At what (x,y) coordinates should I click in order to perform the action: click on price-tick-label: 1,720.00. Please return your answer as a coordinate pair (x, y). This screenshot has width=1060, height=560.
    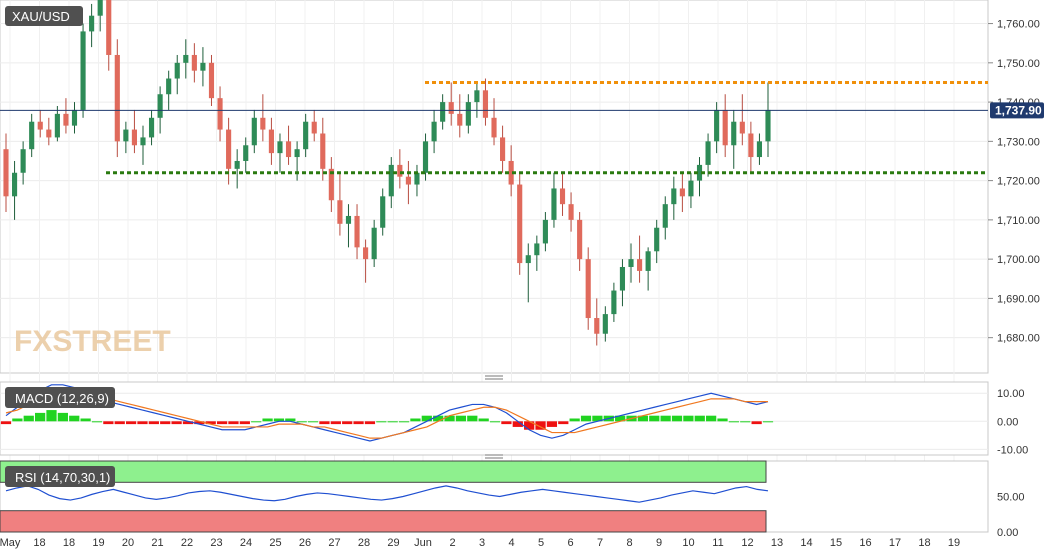
    Looking at the image, I should click on (1018, 182).